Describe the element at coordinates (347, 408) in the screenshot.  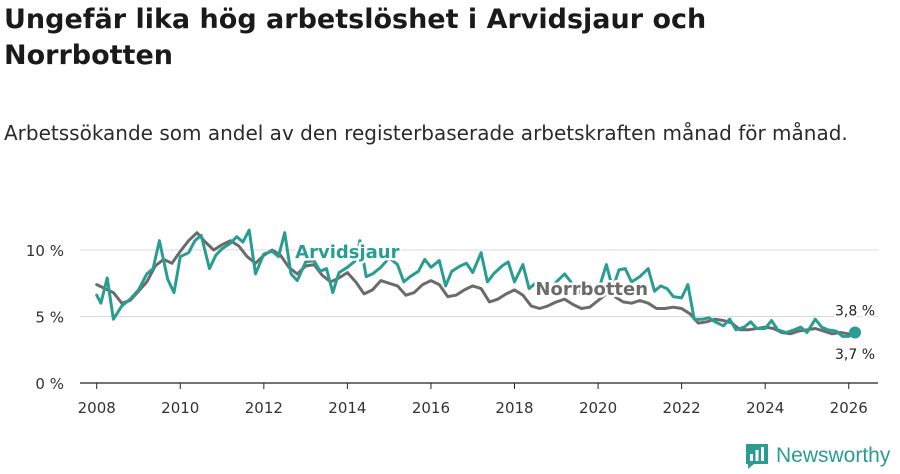
I see `x-tick-label: 2014` at that location.